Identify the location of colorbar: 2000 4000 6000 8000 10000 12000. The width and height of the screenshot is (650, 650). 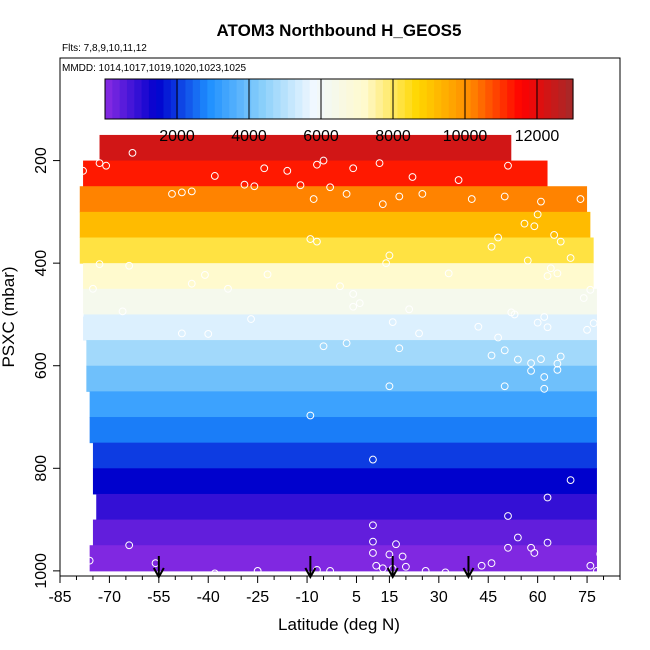
(339, 111).